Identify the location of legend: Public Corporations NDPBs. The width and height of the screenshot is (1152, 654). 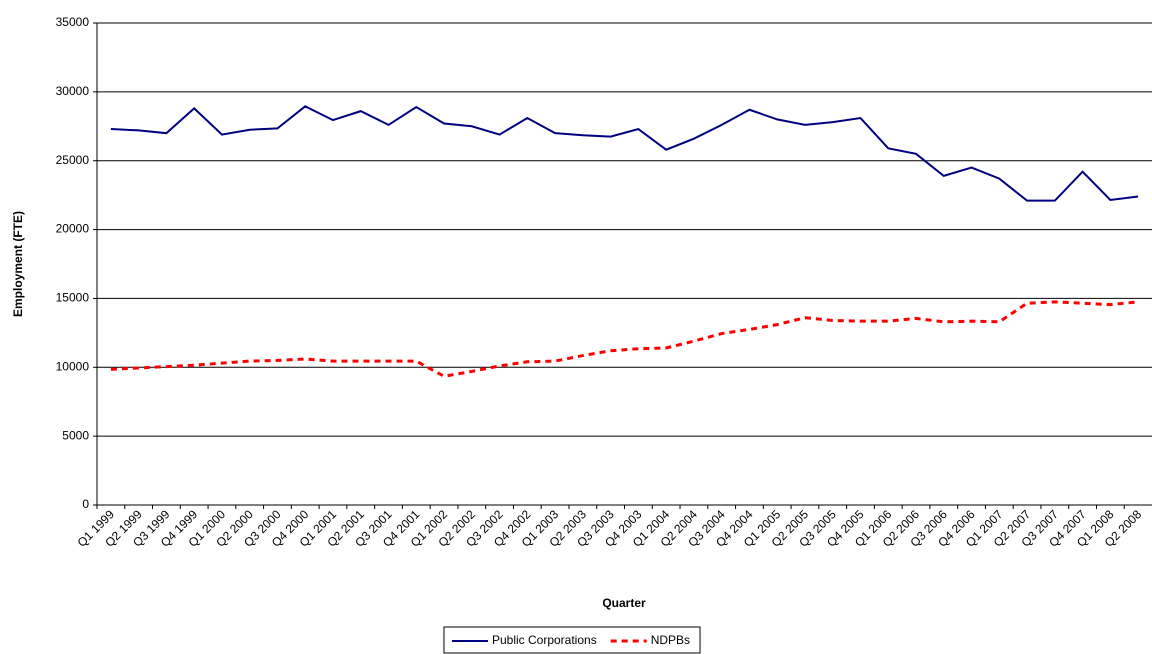
(572, 640).